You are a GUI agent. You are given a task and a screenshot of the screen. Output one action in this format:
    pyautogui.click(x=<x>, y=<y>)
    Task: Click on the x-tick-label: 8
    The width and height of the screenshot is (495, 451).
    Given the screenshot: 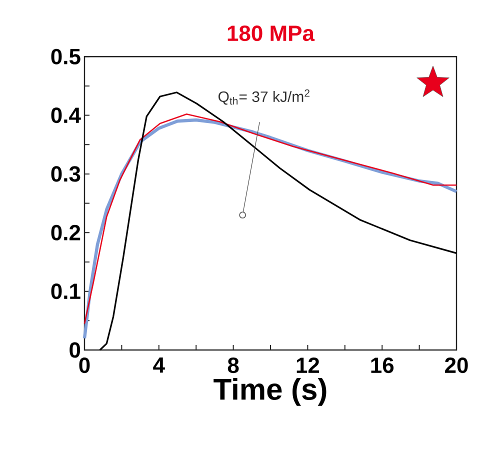 What is the action you would take?
    pyautogui.click(x=233, y=366)
    